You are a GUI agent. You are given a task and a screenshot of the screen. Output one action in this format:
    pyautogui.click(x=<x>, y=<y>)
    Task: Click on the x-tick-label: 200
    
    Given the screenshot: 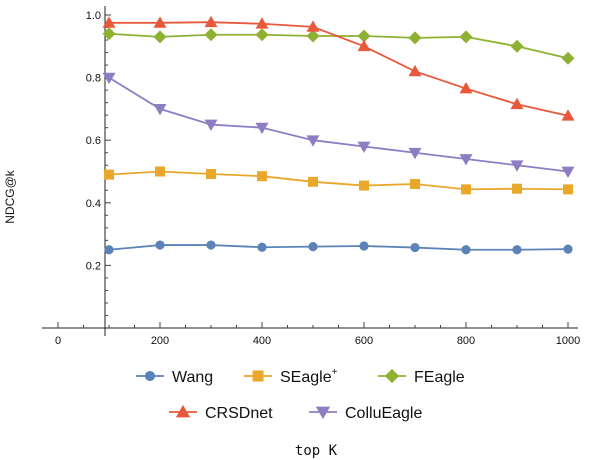 What is the action you would take?
    pyautogui.click(x=160, y=341)
    